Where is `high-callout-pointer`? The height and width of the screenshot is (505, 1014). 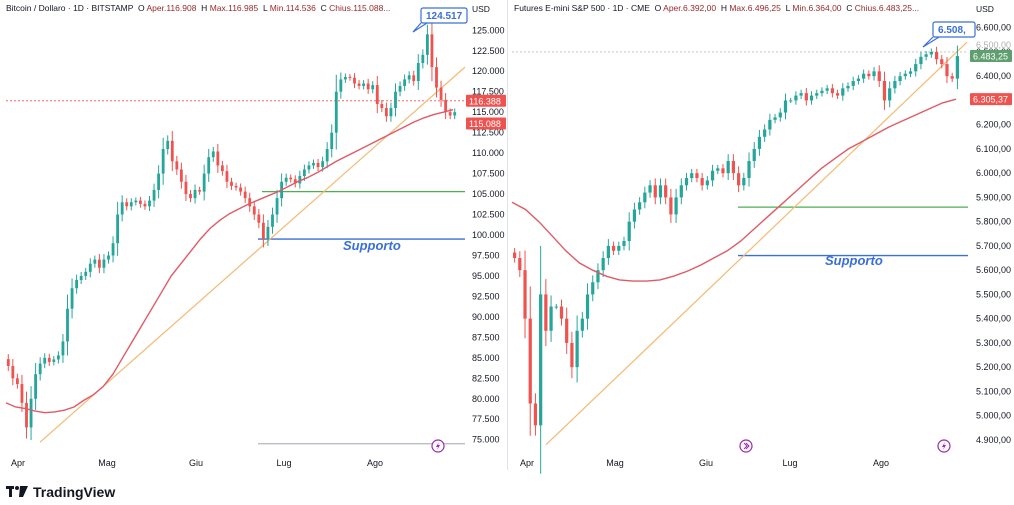 high-callout-pointer is located at coordinates (420, 27).